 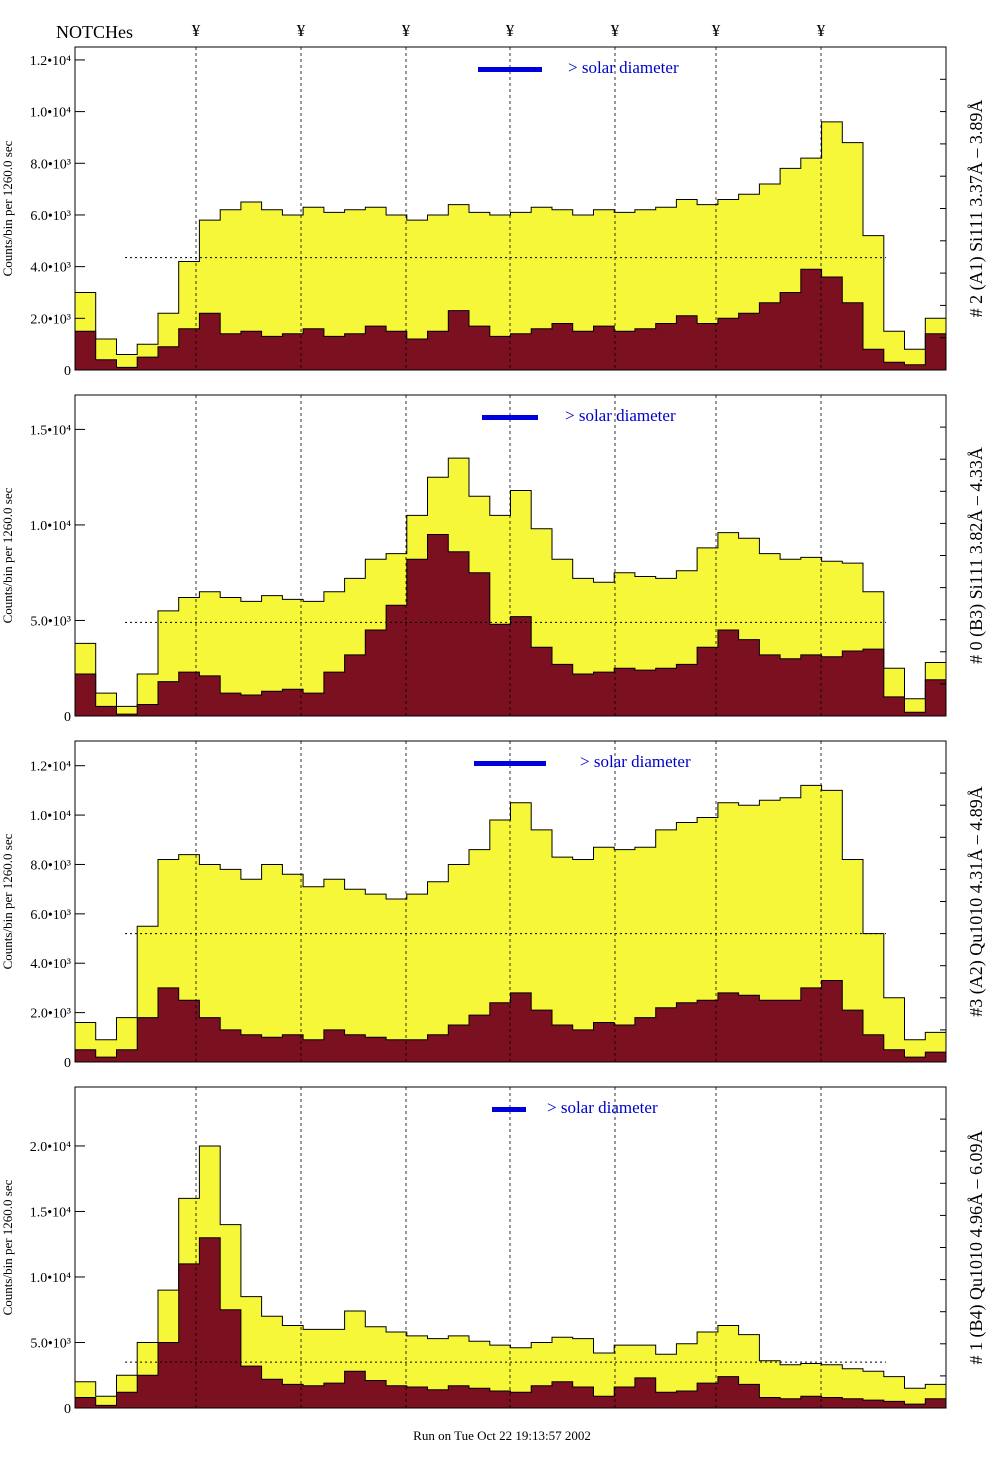 What do you see at coordinates (502, 1435) in the screenshot?
I see `run-timestamp: Run on Tue Oct 22 19:13:57 2002` at bounding box center [502, 1435].